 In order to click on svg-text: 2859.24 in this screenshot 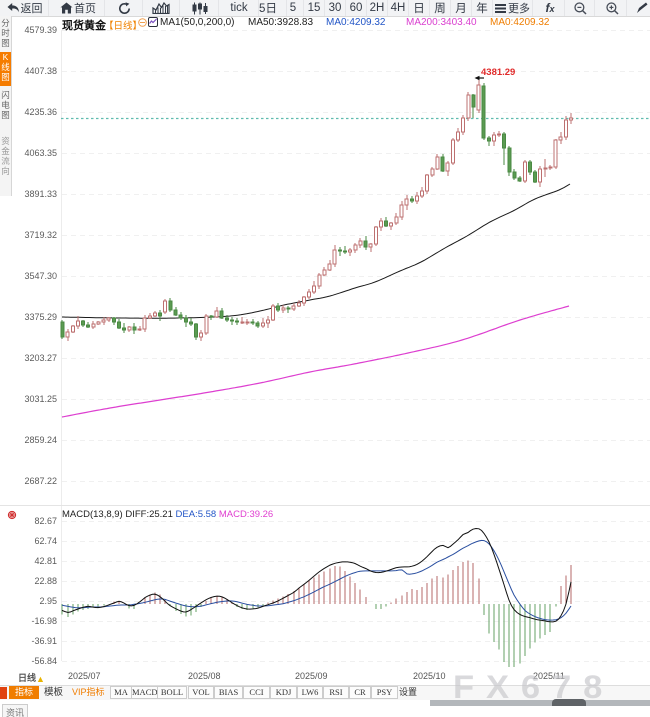, I will do `click(40, 440)`.